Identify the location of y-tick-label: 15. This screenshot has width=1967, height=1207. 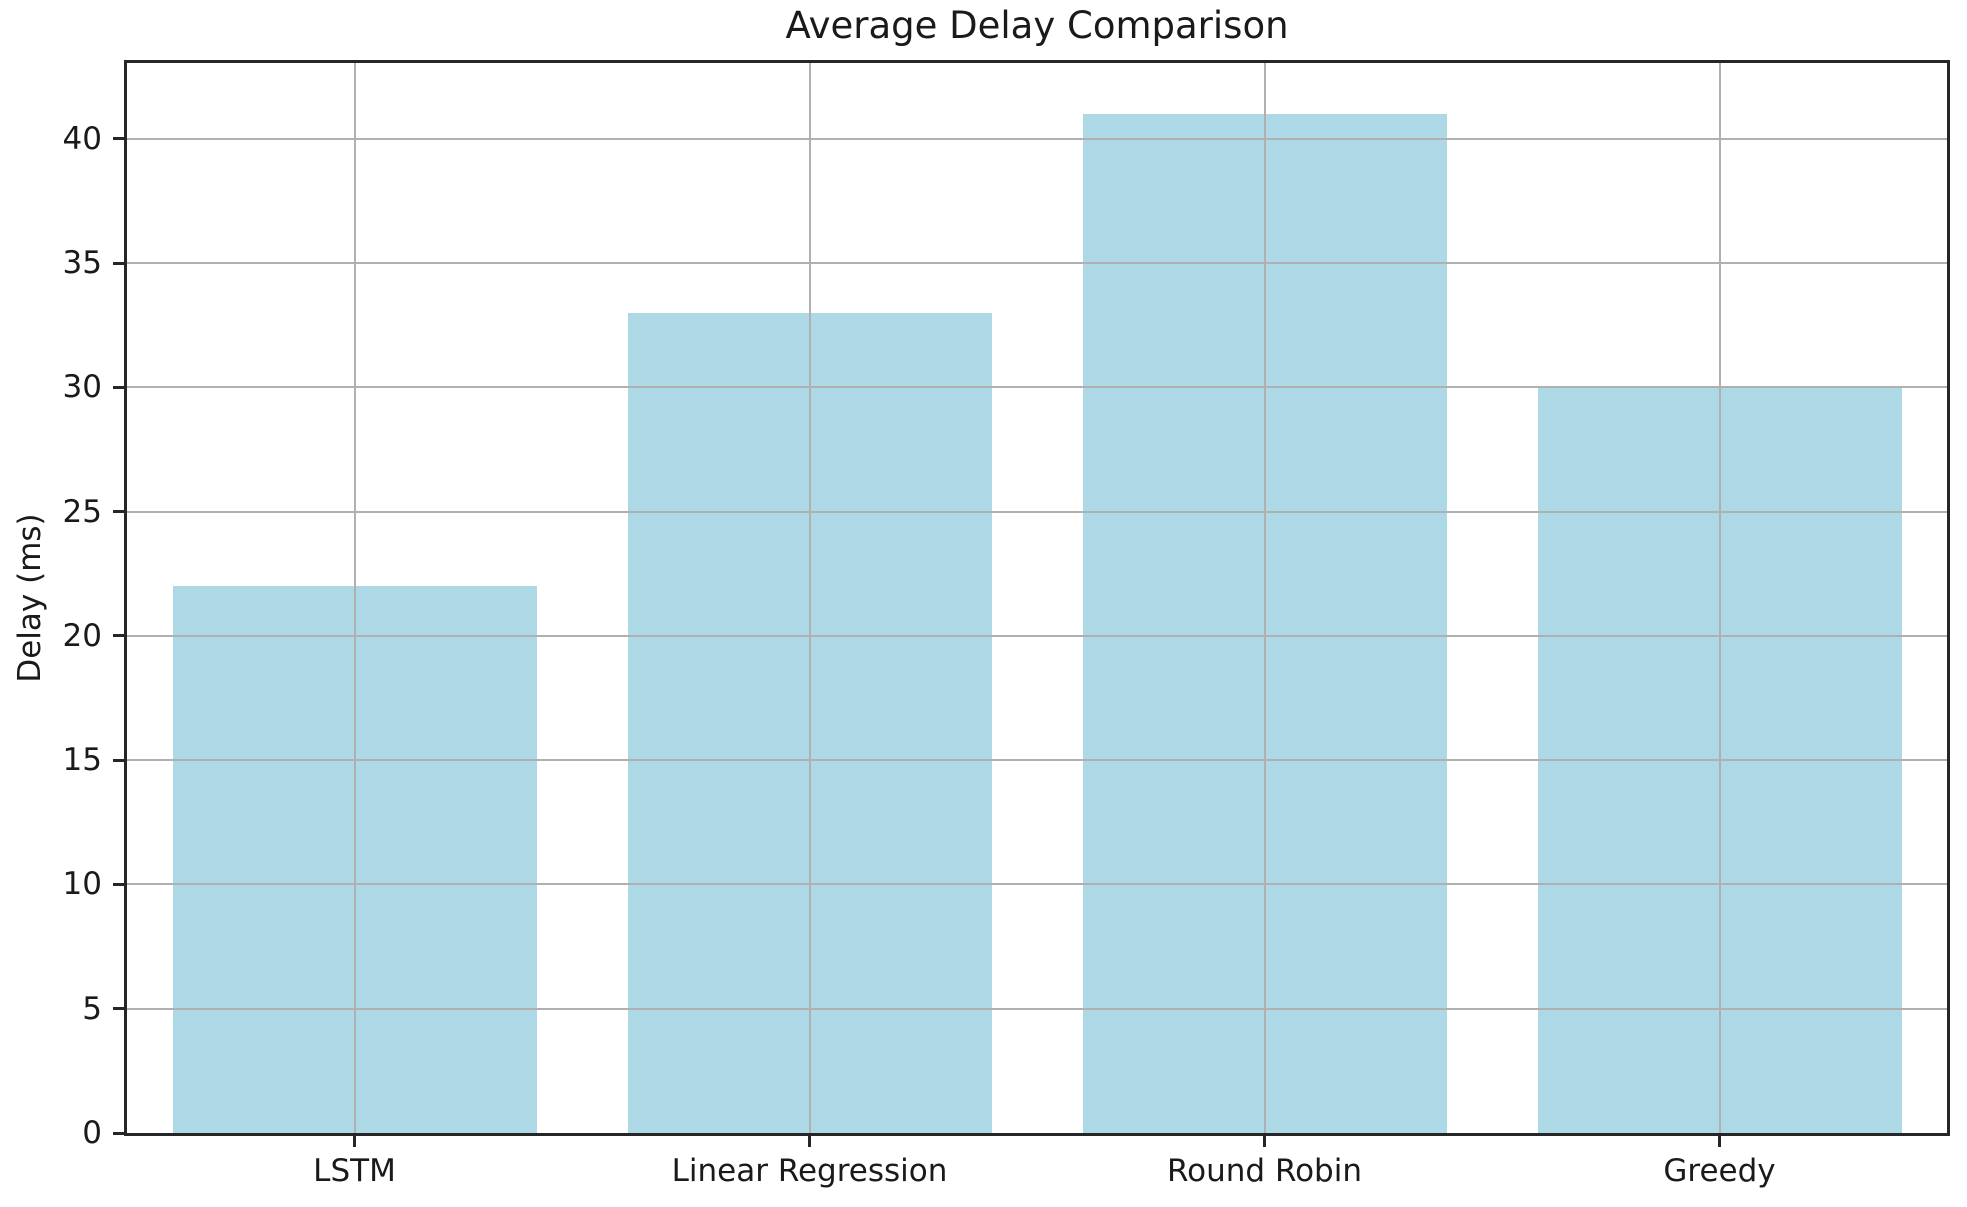
(82, 760).